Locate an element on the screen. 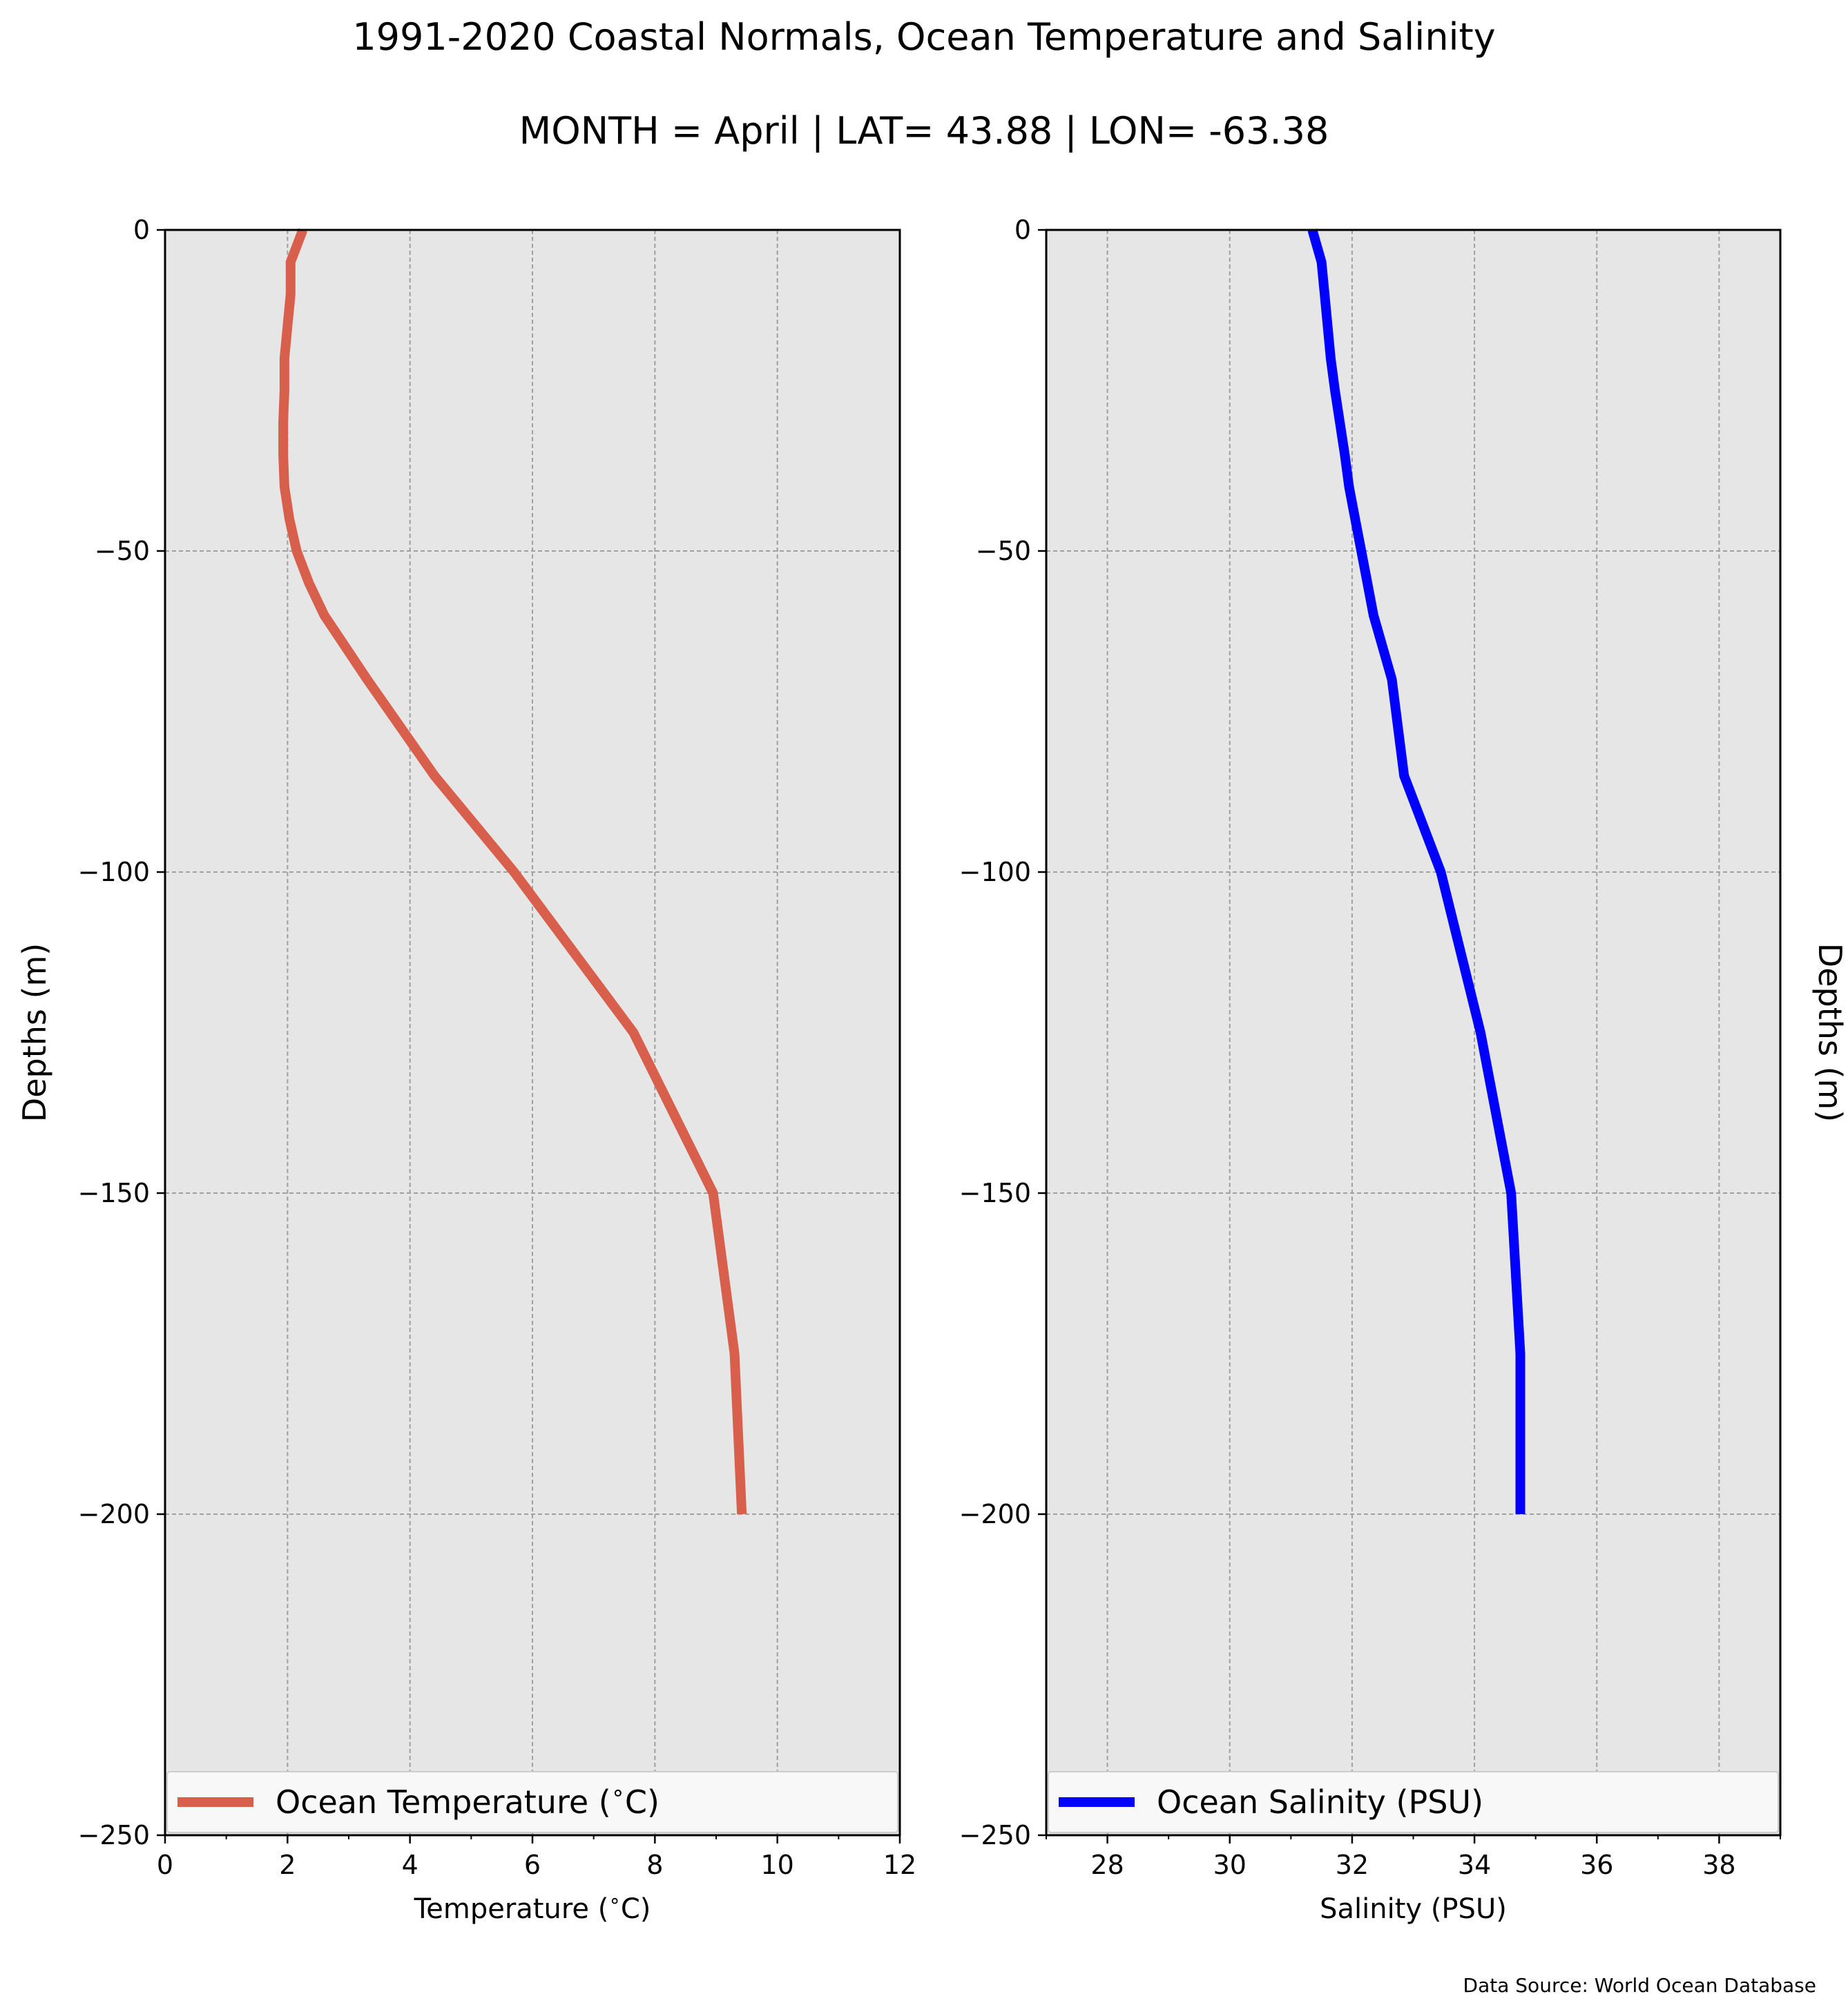 Image resolution: width=1848 pixels, height=2003 pixels. x-tick-label: 6 is located at coordinates (532, 1865).